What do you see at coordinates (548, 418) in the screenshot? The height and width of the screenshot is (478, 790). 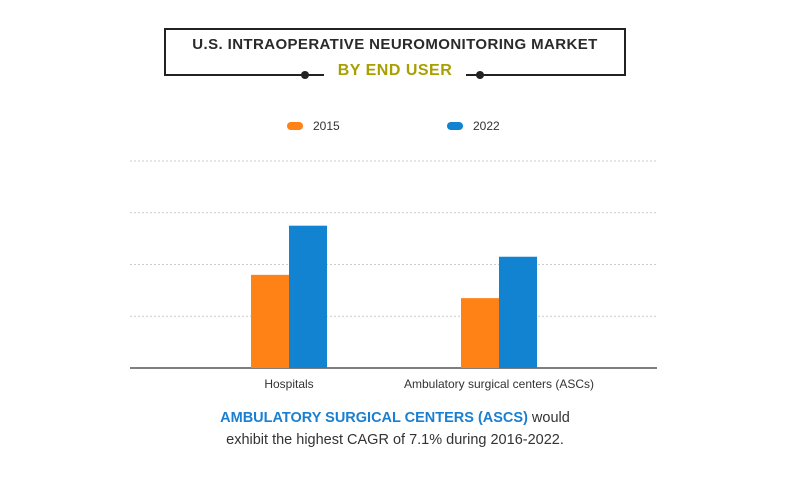 I see `footnote-line1-rest: would` at bounding box center [548, 418].